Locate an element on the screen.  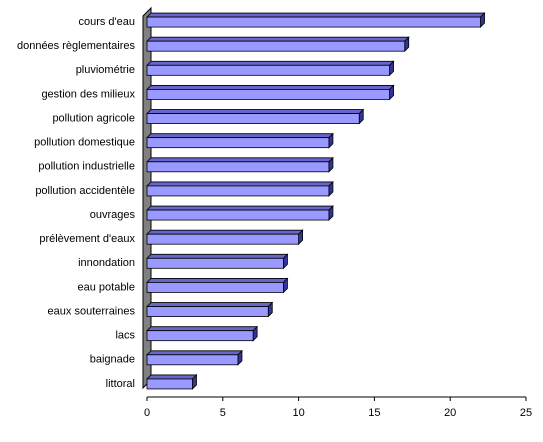
y-tick-label: cours d'eau is located at coordinates (106, 22).